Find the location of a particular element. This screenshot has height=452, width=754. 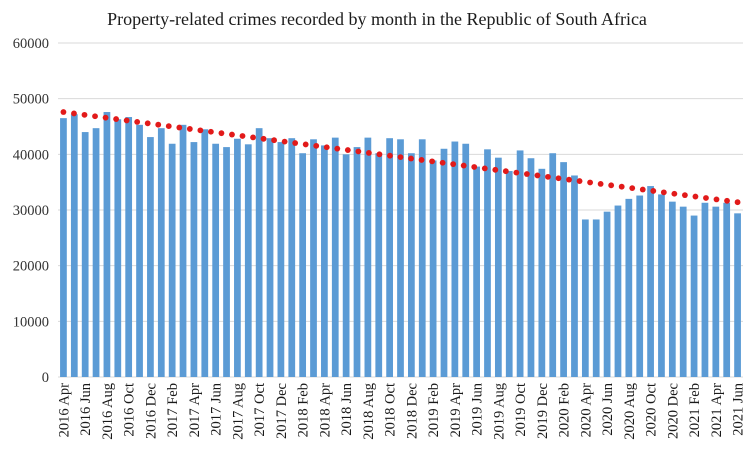

y-tick-label: 50000 is located at coordinates (31, 100).